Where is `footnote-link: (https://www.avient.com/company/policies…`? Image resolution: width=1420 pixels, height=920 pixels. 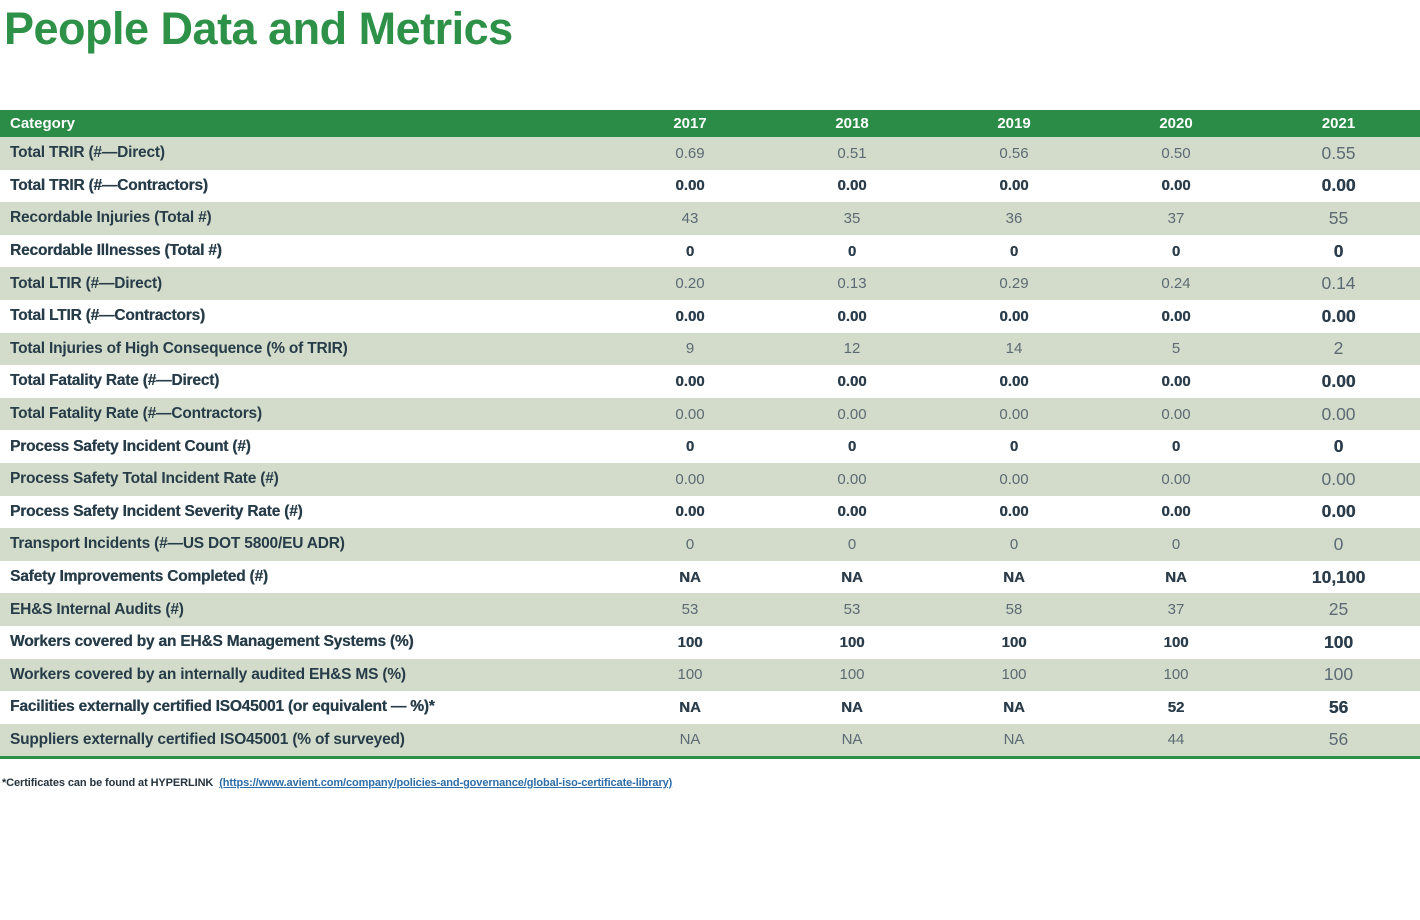
footnote-link: (https://www.avient.com/company/policies… is located at coordinates (446, 783).